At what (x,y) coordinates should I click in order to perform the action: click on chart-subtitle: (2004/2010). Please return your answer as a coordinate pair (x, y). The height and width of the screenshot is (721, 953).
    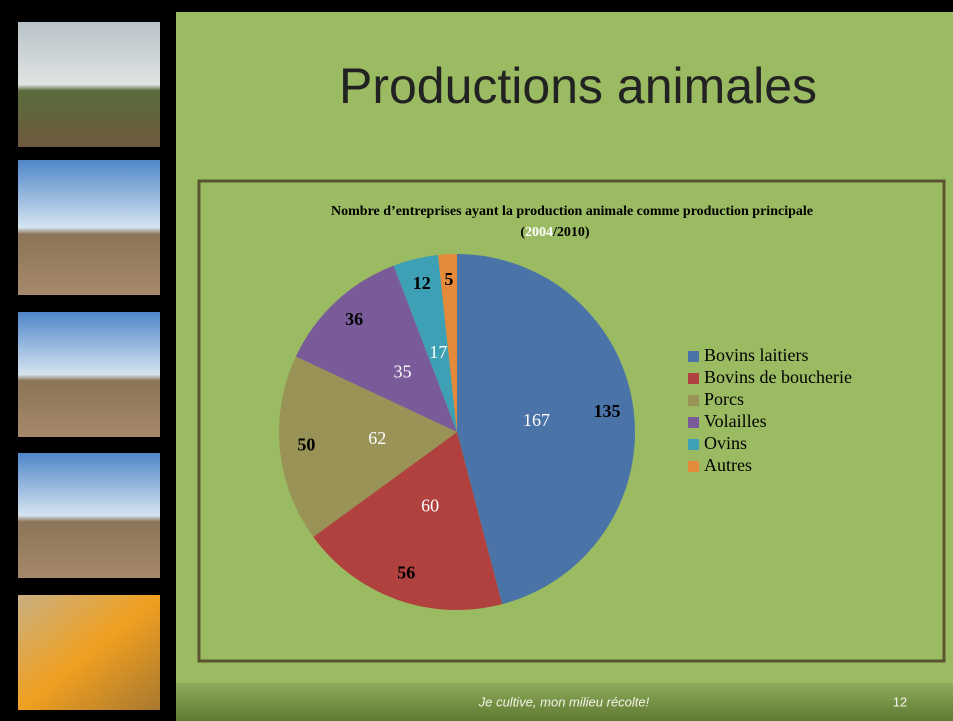
    Looking at the image, I should click on (555, 232).